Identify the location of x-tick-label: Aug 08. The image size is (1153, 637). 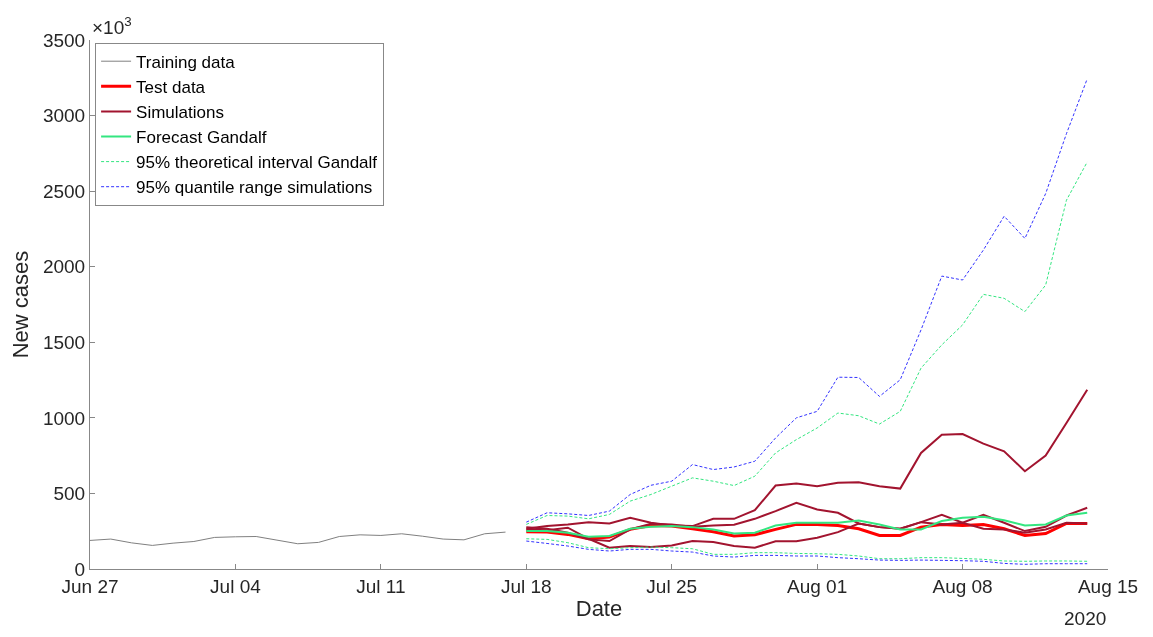
(962, 586).